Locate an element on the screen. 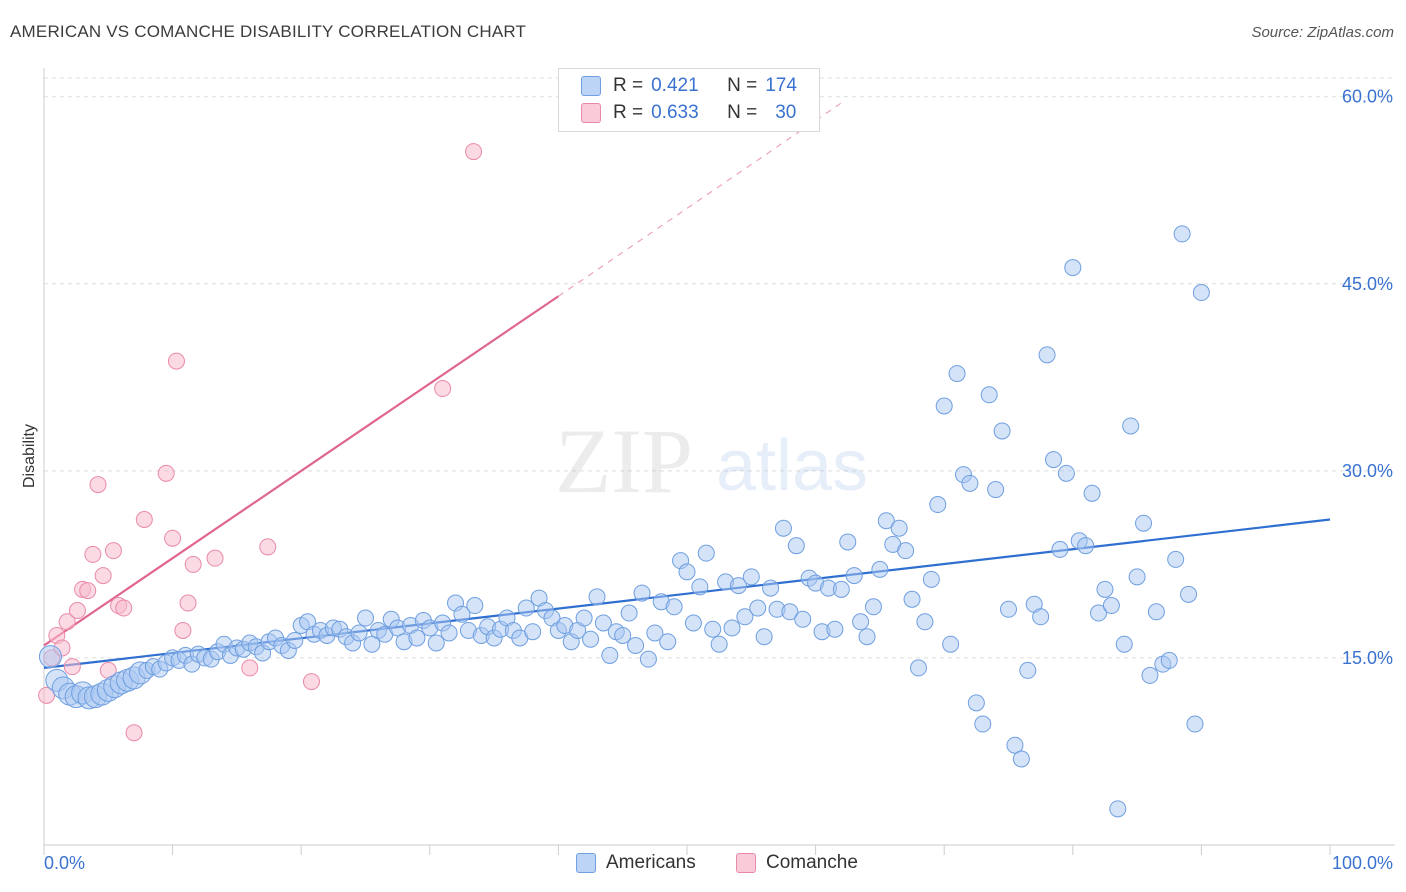  legend-row-comanche: R = 0.633 N = 30 is located at coordinates (677, 113).